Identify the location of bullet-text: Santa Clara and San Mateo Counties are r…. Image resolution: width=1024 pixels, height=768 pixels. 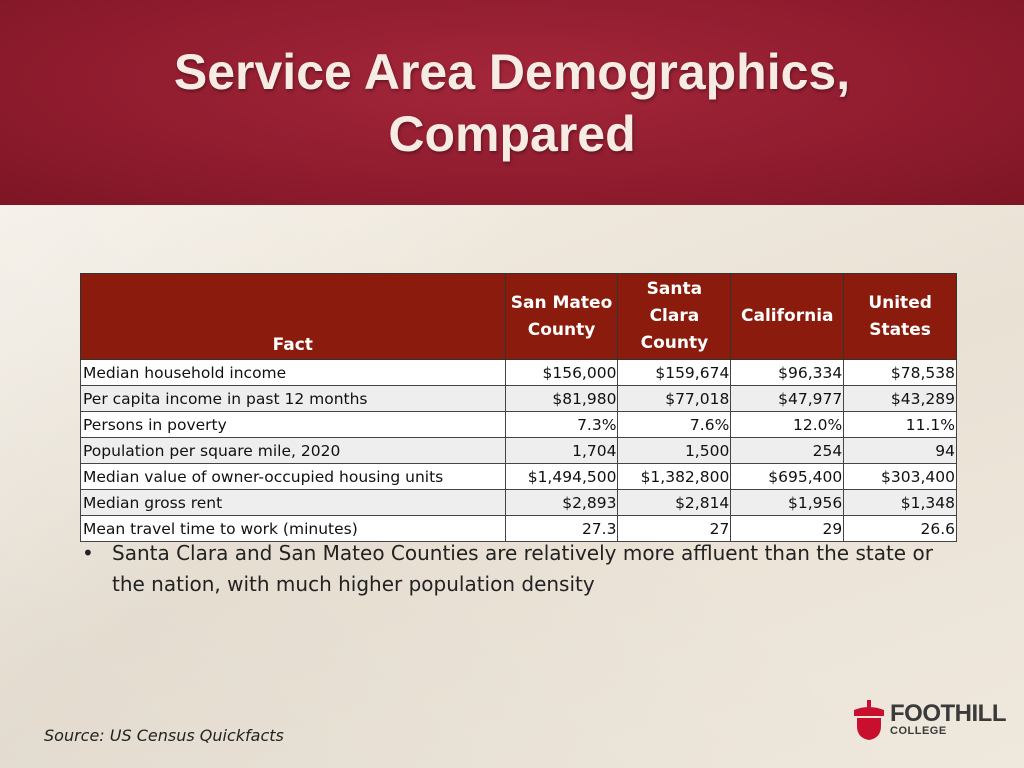
(522, 568).